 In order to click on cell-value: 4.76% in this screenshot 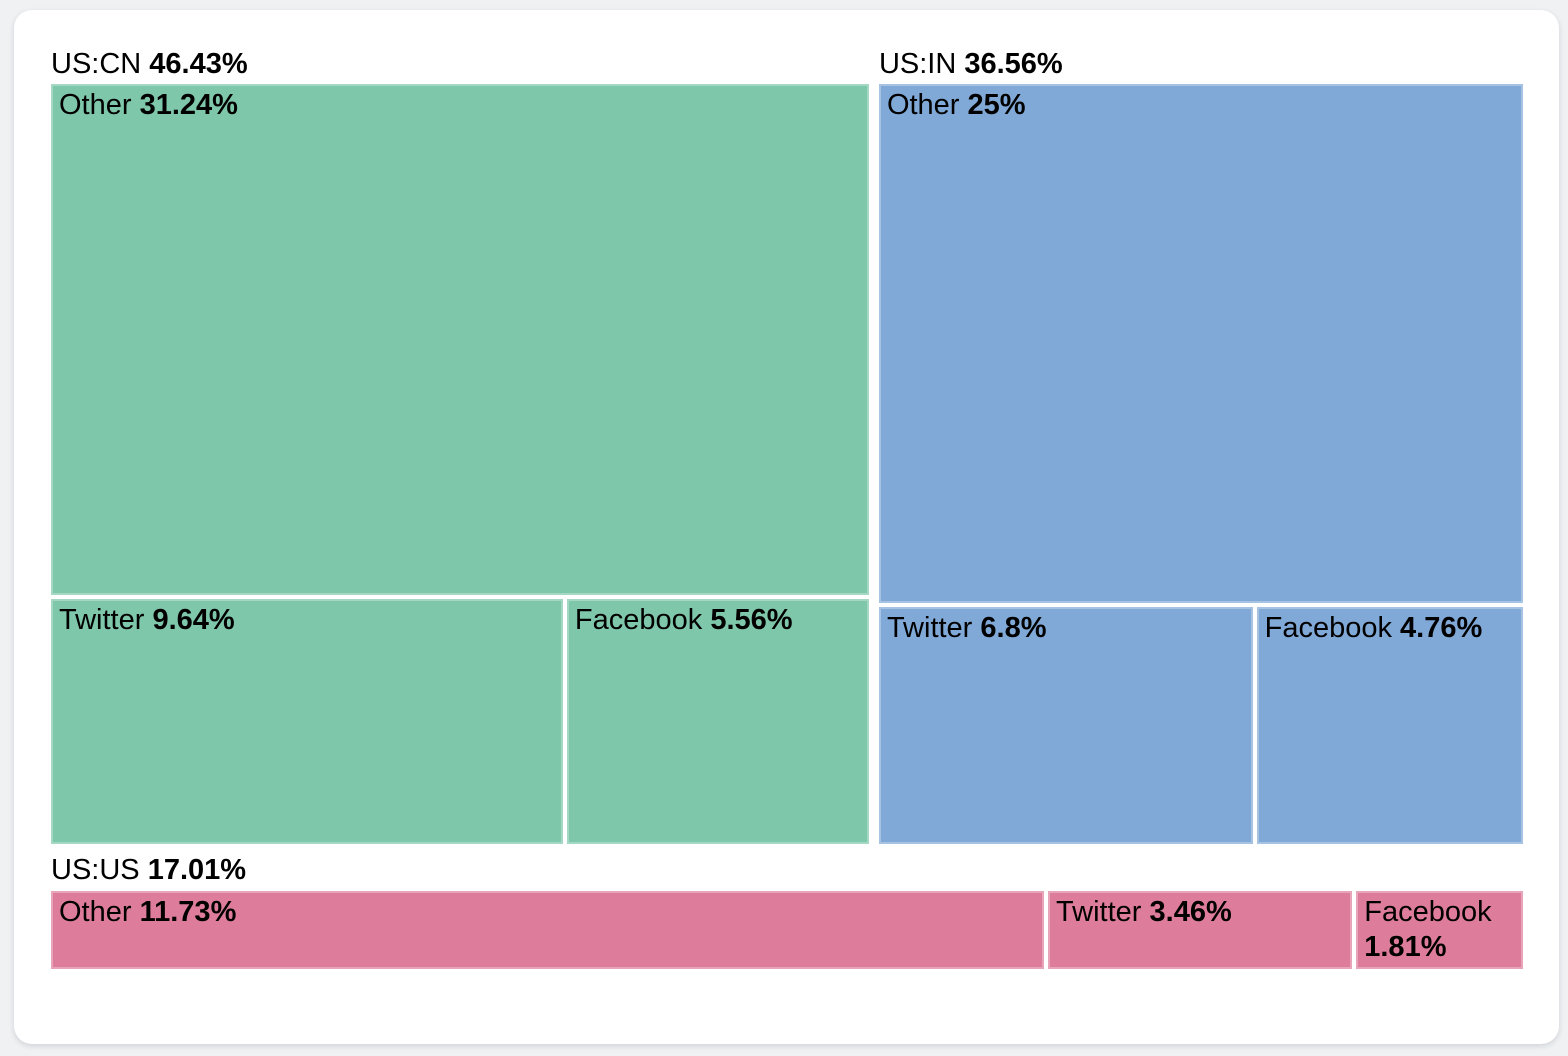, I will do `click(1441, 628)`.